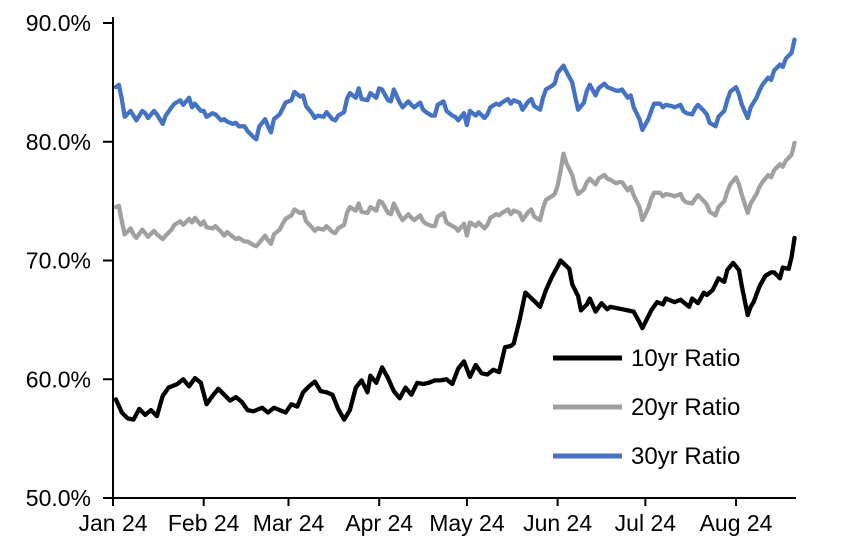 This screenshot has width=852, height=551. I want to click on x-tick-label: Feb 24, so click(204, 523).